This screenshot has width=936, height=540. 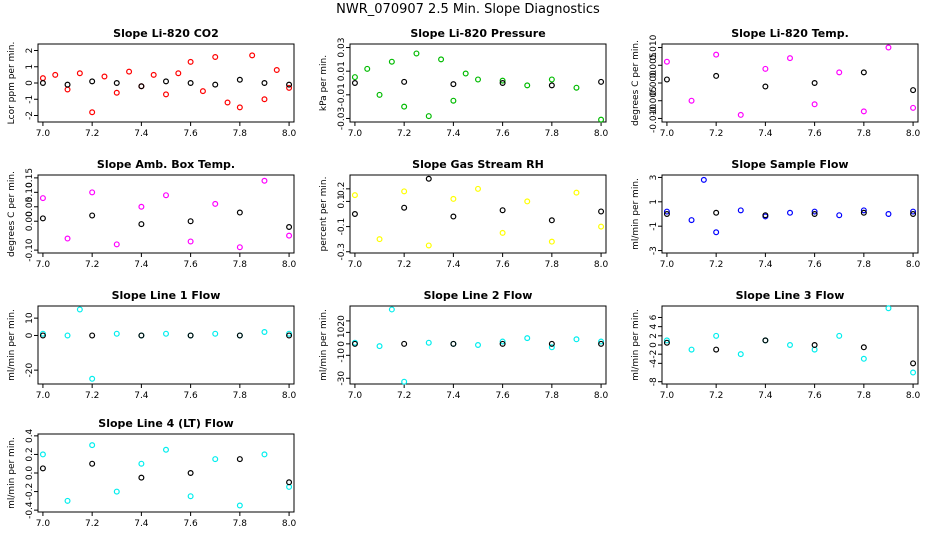 I want to click on y-tick-label: -0.005, so click(x=654, y=100).